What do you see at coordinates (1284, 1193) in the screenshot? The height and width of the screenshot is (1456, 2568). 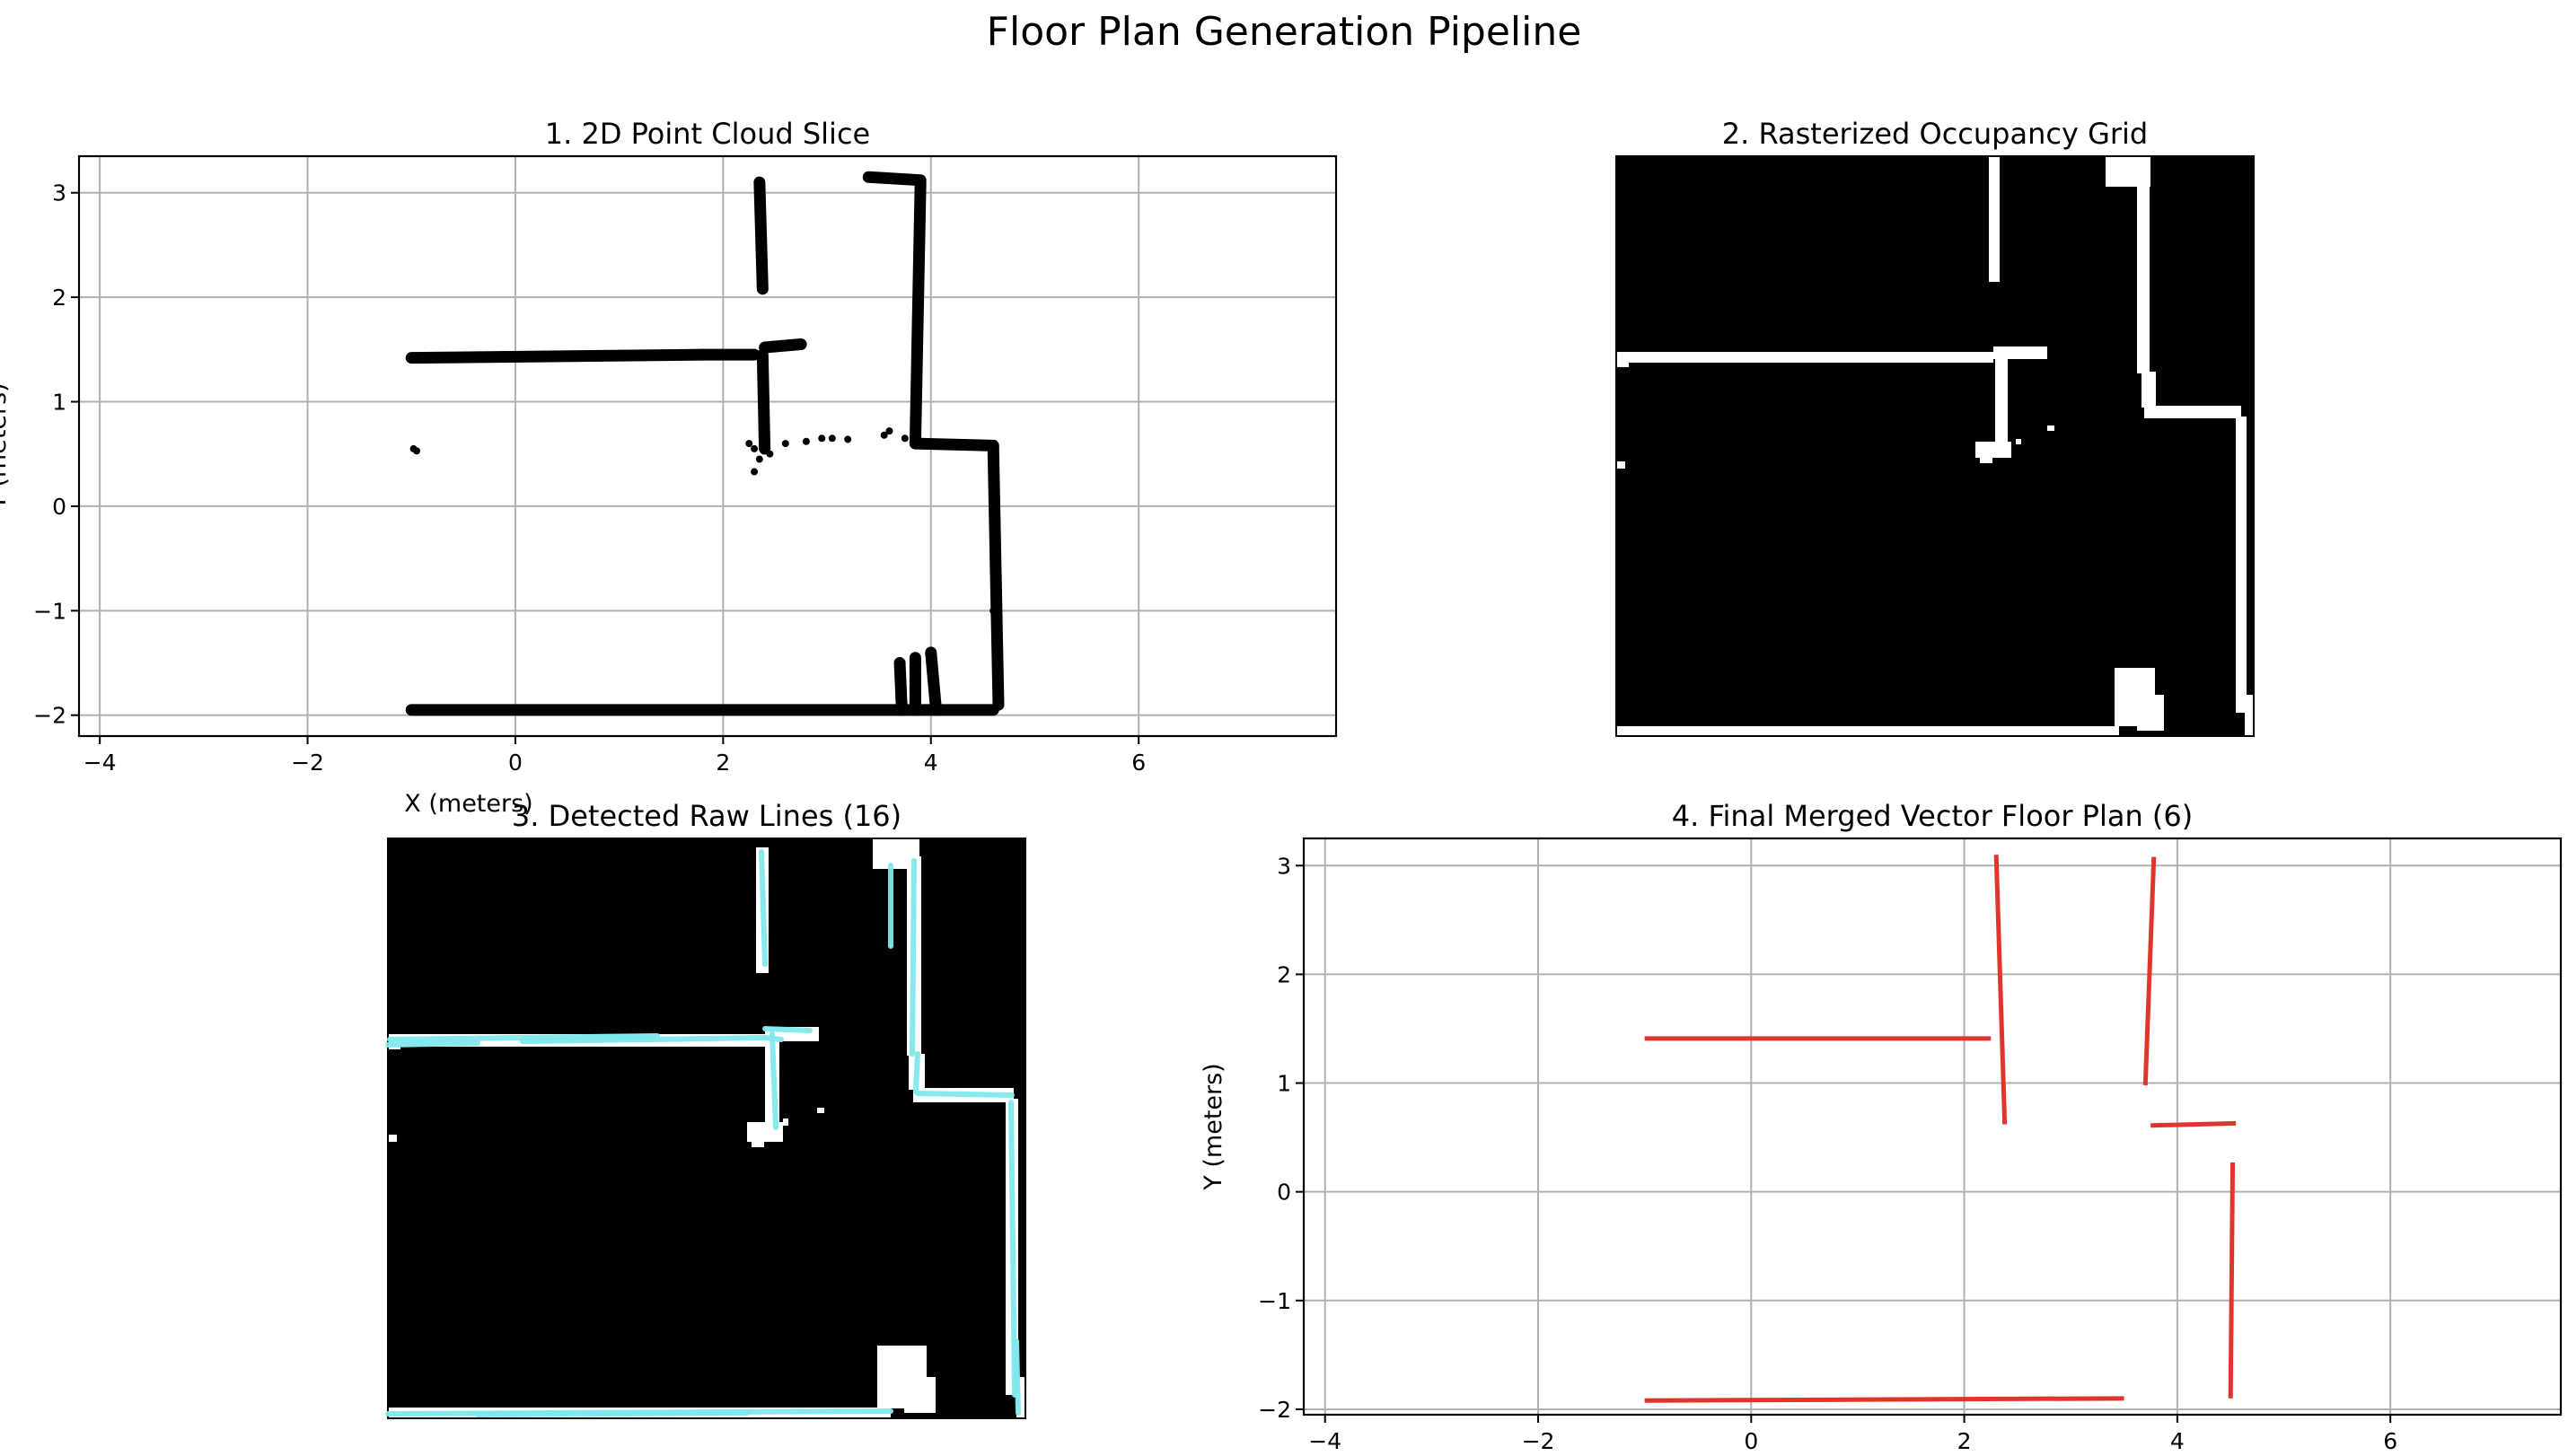 I see `p4-ytick-label: 0` at bounding box center [1284, 1193].